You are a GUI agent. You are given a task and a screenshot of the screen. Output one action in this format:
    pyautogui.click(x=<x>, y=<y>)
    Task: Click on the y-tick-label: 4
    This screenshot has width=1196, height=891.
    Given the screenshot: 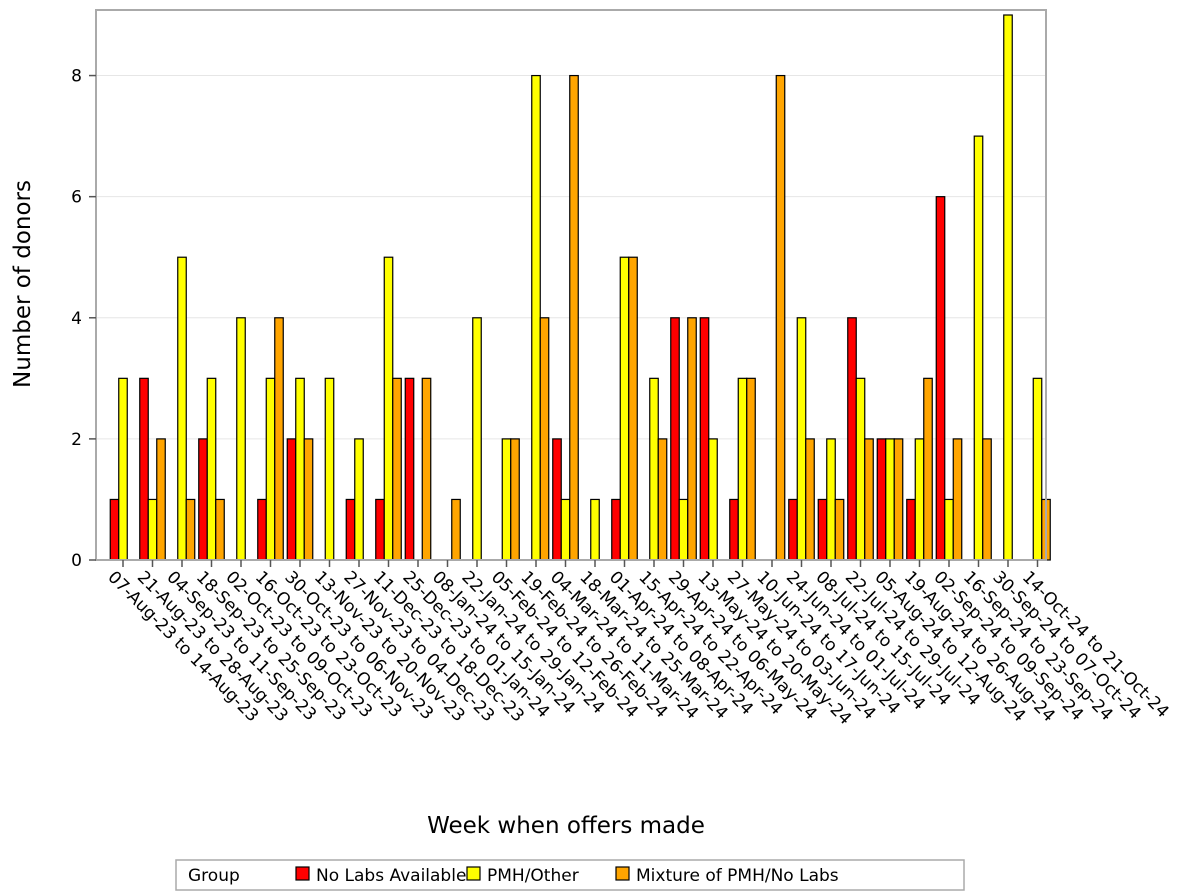 What is the action you would take?
    pyautogui.click(x=76, y=319)
    